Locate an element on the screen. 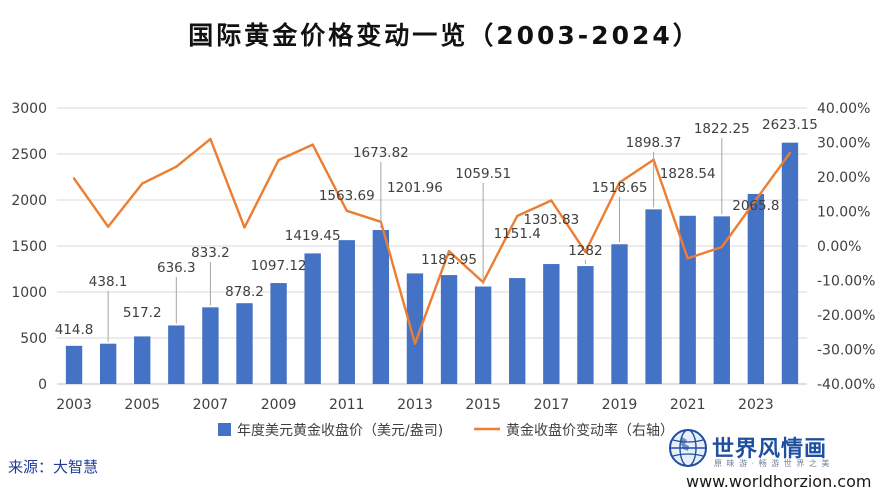  brand-logo: 世界风情画 原 味 游 · 畅 游 世 界 之 美 is located at coordinates (768, 450).